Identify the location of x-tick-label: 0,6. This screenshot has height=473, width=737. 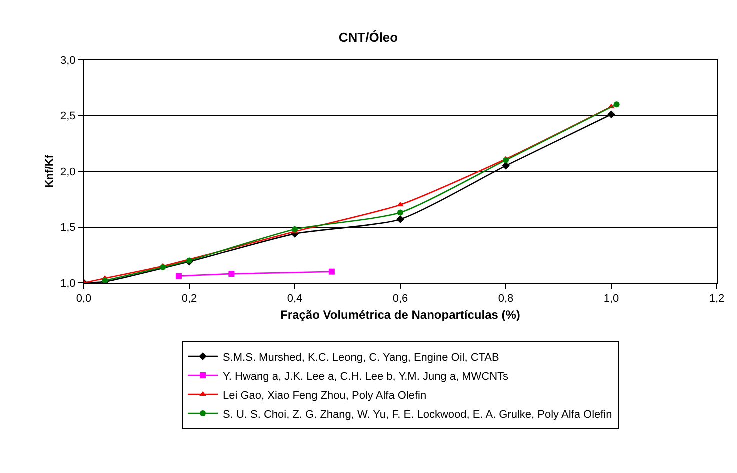
(400, 299).